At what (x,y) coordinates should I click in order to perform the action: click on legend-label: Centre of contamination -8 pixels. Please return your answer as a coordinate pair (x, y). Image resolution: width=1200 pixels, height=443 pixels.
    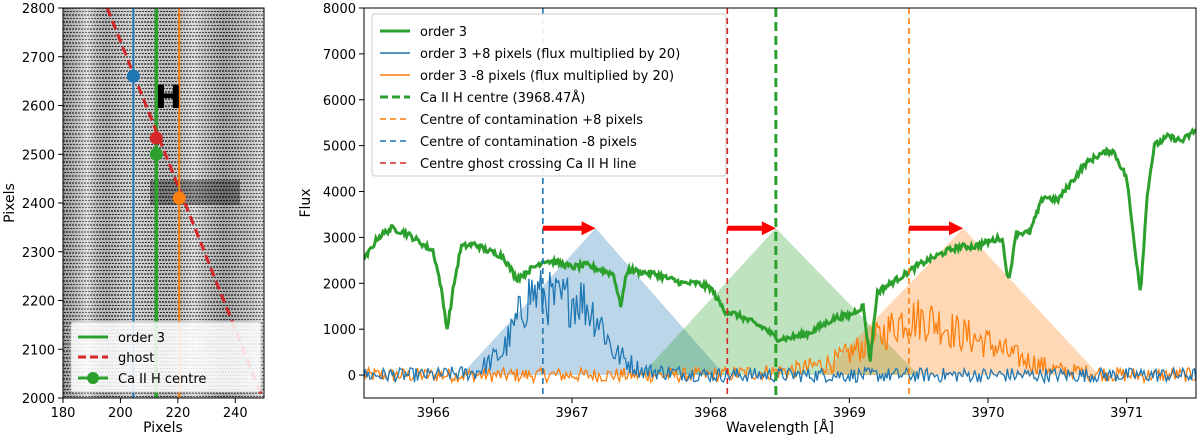
    Looking at the image, I should click on (528, 142).